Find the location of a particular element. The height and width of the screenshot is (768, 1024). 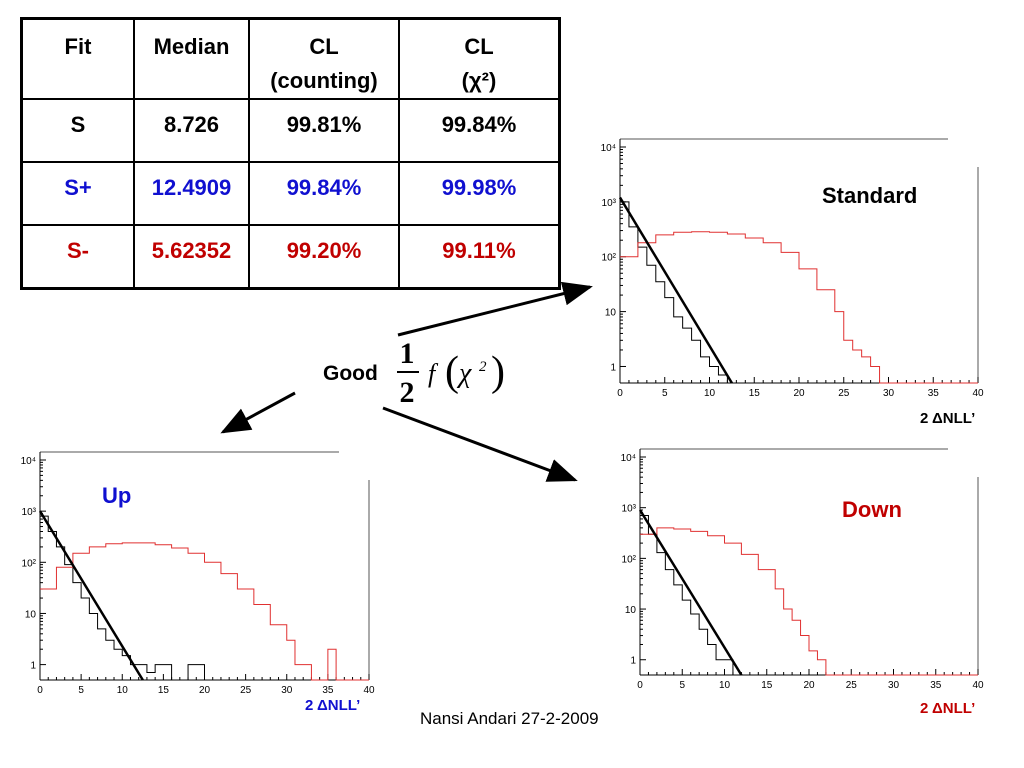

cell-fit: S+ is located at coordinates (77, 193).